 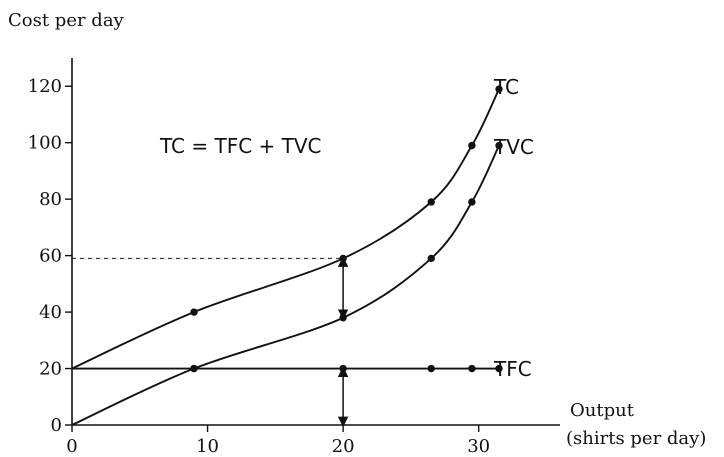 What do you see at coordinates (207, 446) in the screenshot?
I see `x-tick-label-10: 10` at bounding box center [207, 446].